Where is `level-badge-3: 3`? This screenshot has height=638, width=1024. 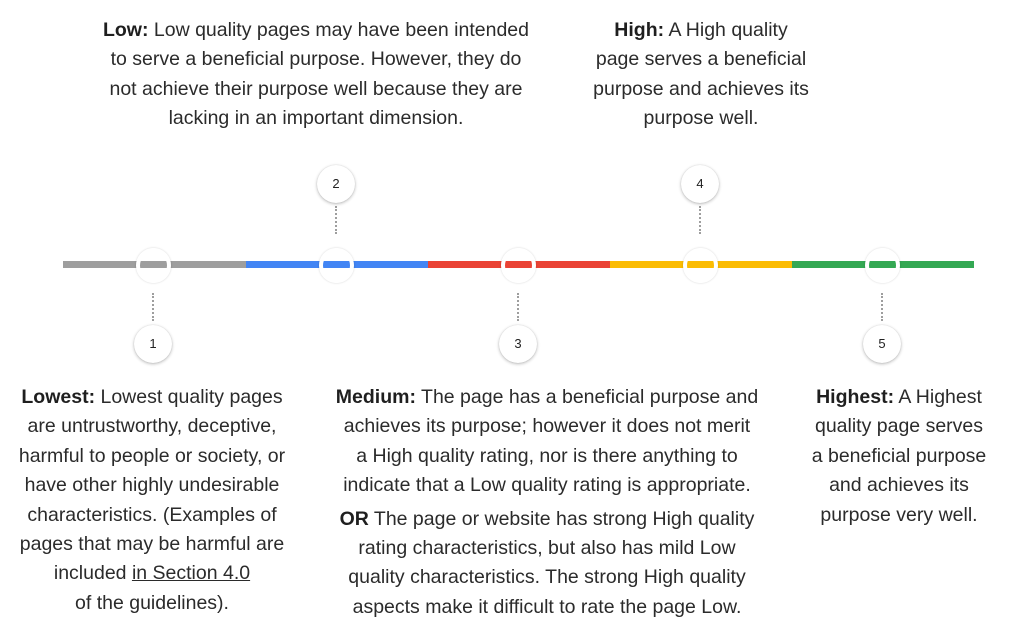
level-badge-3: 3 is located at coordinates (518, 344).